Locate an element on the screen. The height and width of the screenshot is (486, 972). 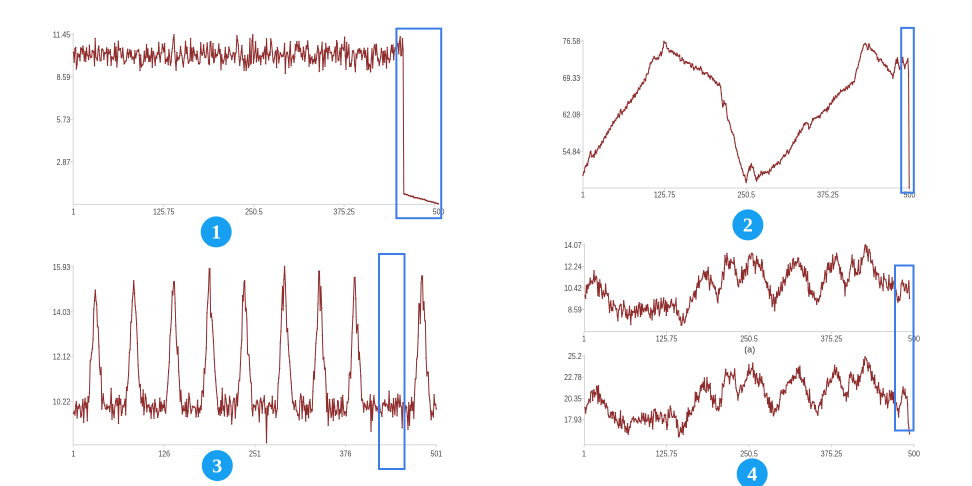
svg-text: 17.93 is located at coordinates (573, 420).